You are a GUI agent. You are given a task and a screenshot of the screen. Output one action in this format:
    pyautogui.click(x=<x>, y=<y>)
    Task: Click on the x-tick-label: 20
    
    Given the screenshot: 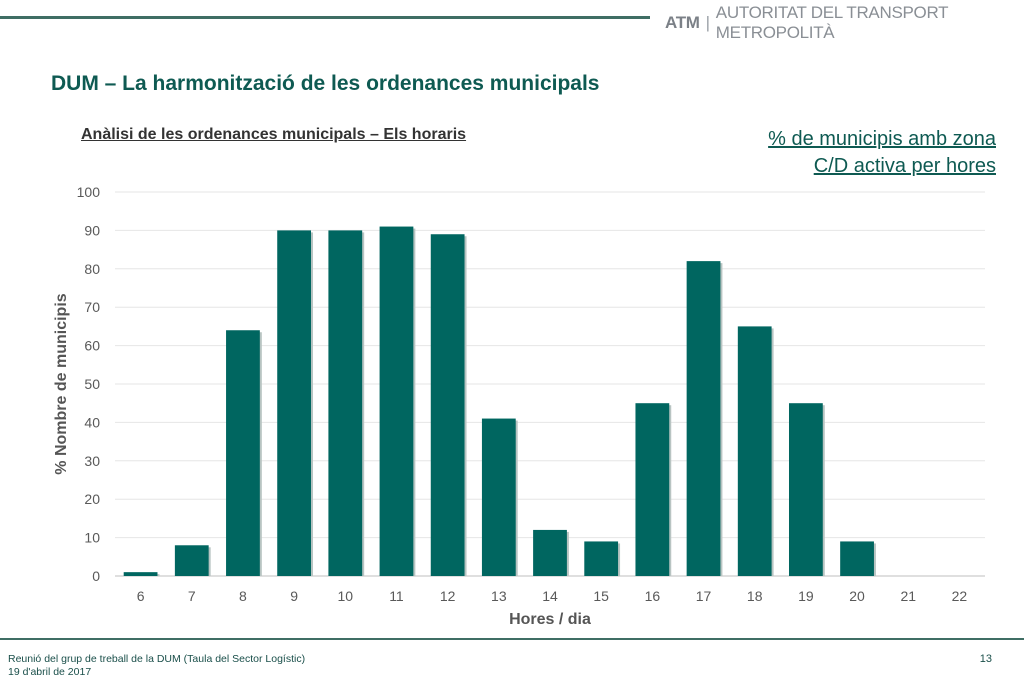 What is the action you would take?
    pyautogui.click(x=857, y=596)
    